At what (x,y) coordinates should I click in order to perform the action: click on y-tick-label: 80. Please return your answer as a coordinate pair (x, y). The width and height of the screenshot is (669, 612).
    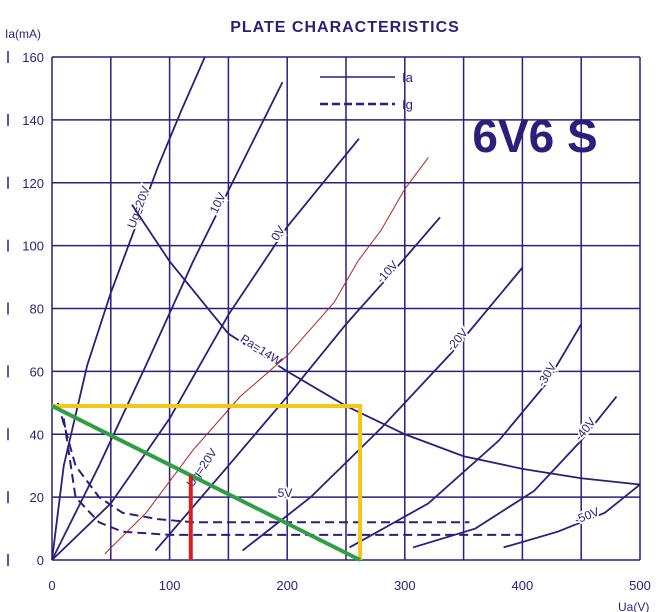
    Looking at the image, I should click on (37, 309).